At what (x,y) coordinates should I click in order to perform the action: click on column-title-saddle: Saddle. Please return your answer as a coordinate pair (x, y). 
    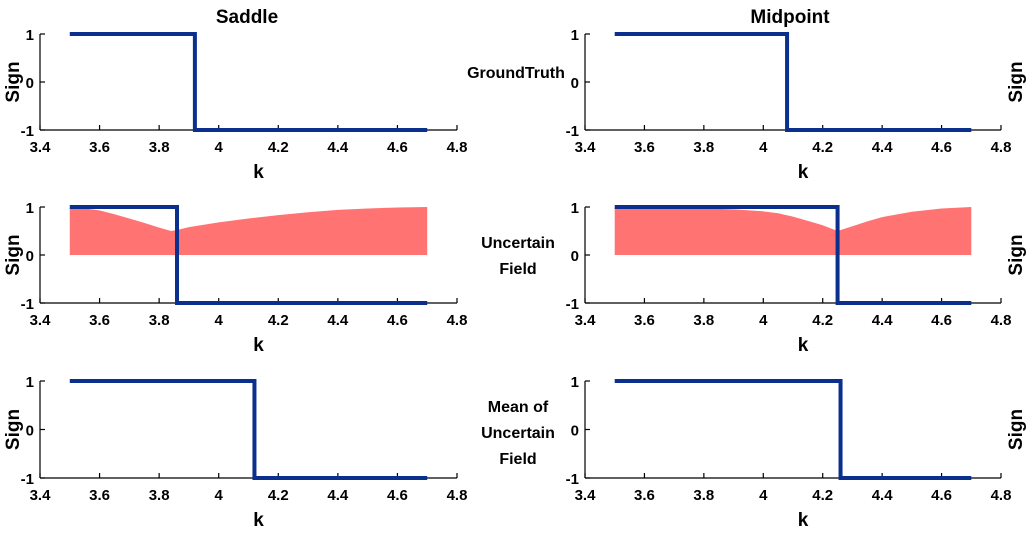
    Looking at the image, I should click on (247, 17).